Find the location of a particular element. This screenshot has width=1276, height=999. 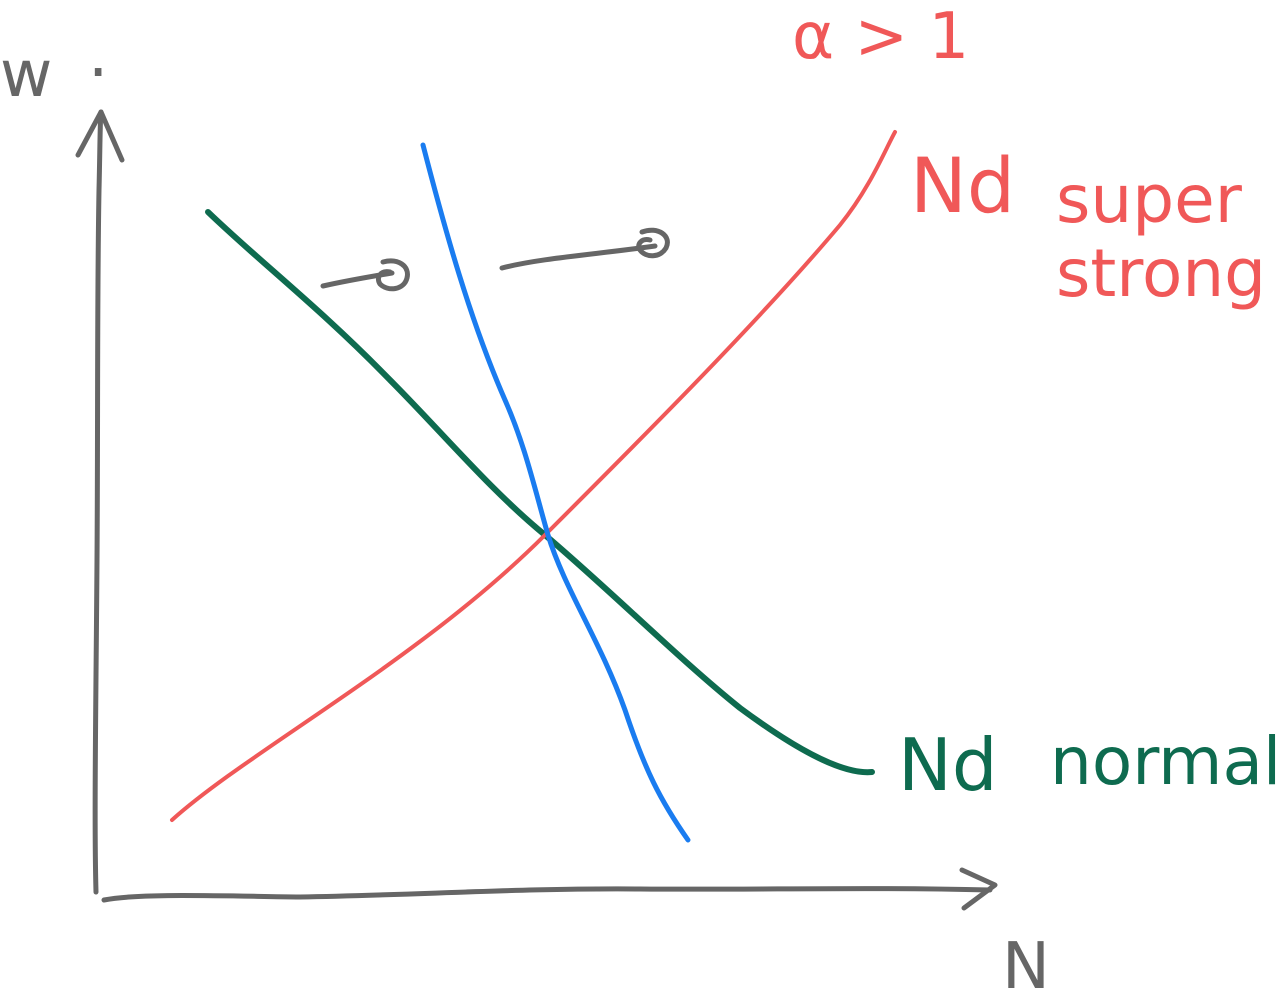

blue-curve is located at coordinates (555, 492).